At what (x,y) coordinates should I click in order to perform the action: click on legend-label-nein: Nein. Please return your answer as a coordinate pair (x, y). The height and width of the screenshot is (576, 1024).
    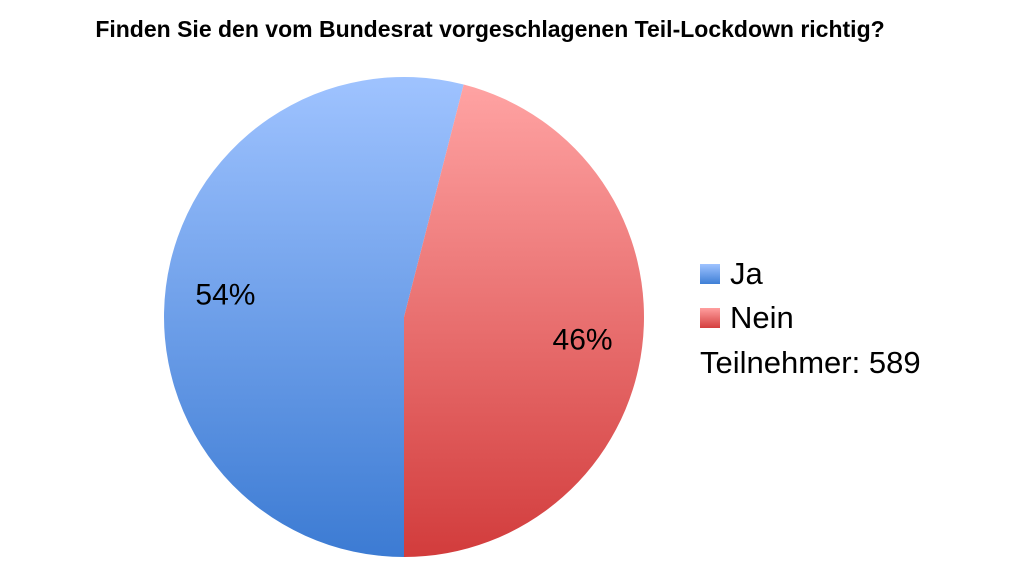
    Looking at the image, I should click on (762, 317).